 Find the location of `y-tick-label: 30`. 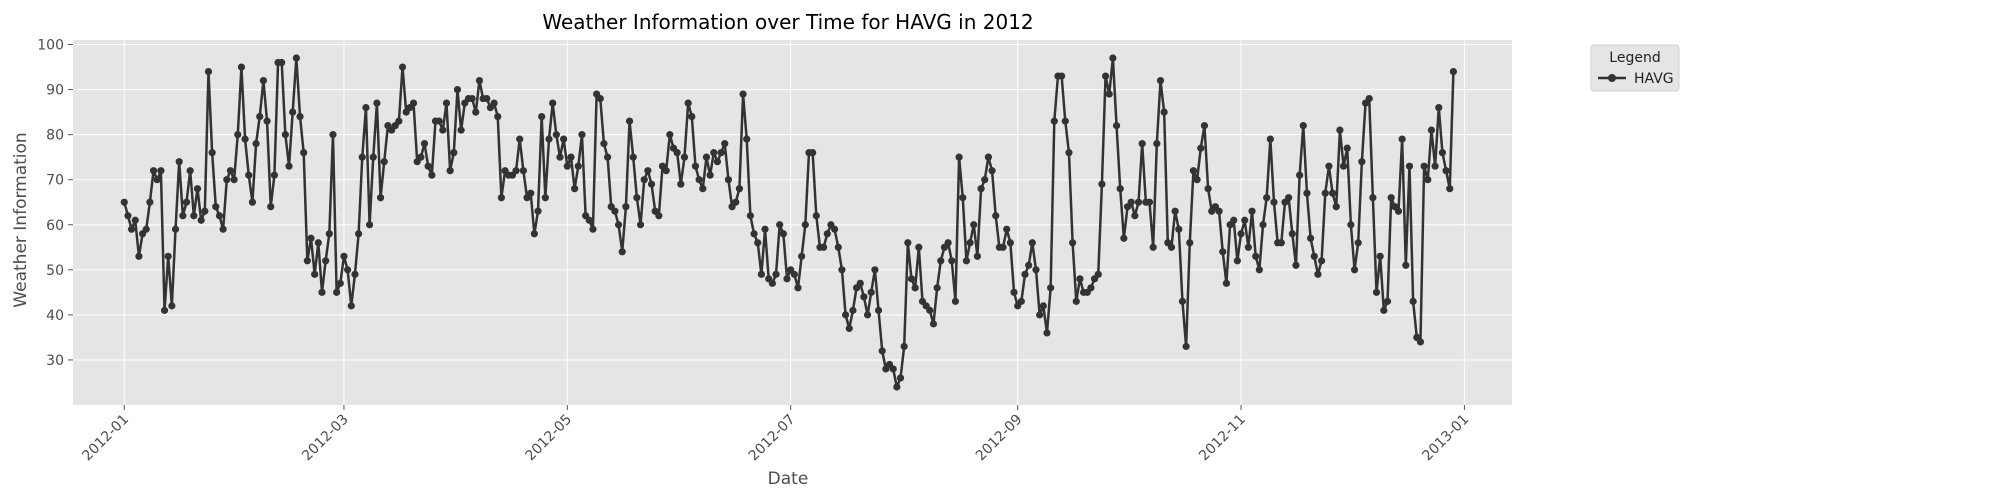

y-tick-label: 30 is located at coordinates (55, 361).